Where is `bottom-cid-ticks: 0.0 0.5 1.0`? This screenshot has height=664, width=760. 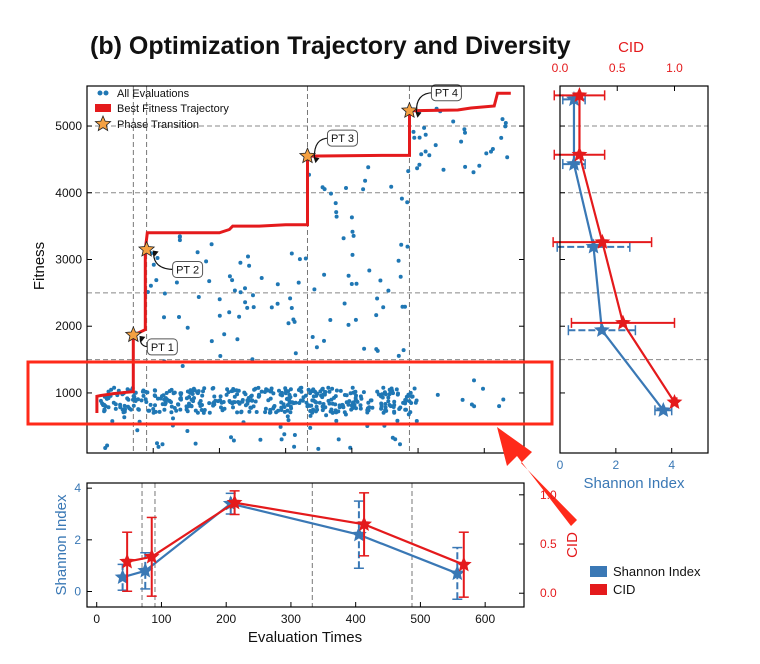
bottom-cid-ticks: 0.0 0.5 1.0 is located at coordinates (538, 544).